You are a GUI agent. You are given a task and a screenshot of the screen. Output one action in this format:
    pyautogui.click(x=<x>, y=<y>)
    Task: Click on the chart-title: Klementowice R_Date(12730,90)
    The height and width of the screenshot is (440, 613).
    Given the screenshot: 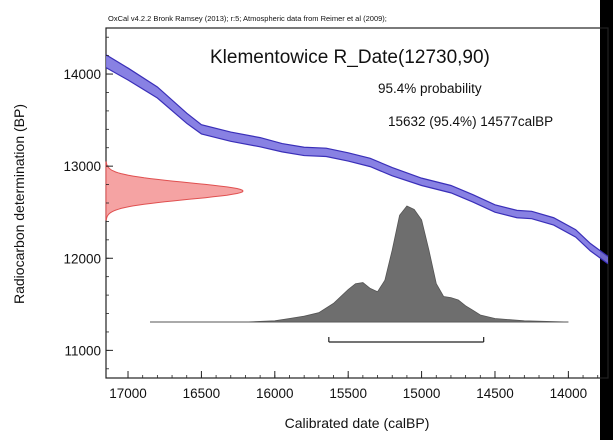 What is the action you would take?
    pyautogui.click(x=350, y=57)
    